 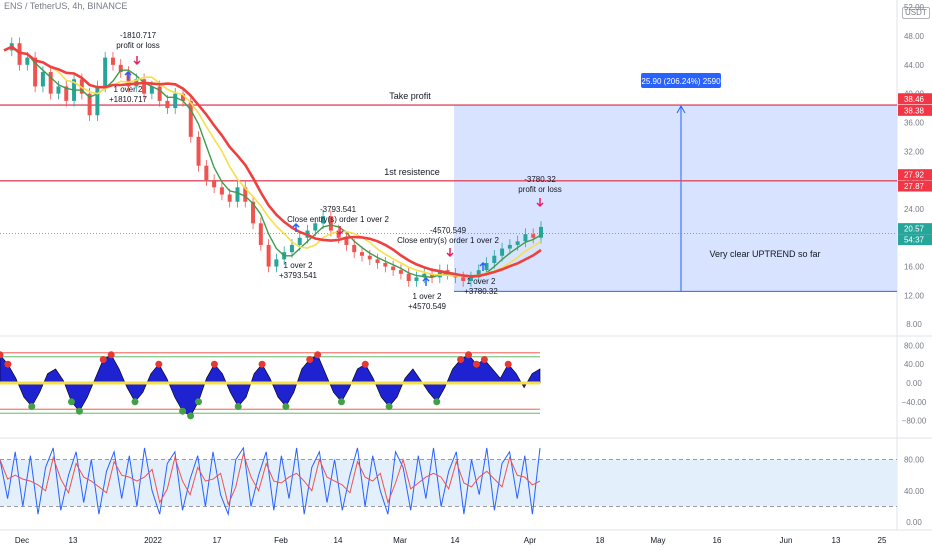 I want to click on time-tick-label: 2022, so click(x=153, y=540).